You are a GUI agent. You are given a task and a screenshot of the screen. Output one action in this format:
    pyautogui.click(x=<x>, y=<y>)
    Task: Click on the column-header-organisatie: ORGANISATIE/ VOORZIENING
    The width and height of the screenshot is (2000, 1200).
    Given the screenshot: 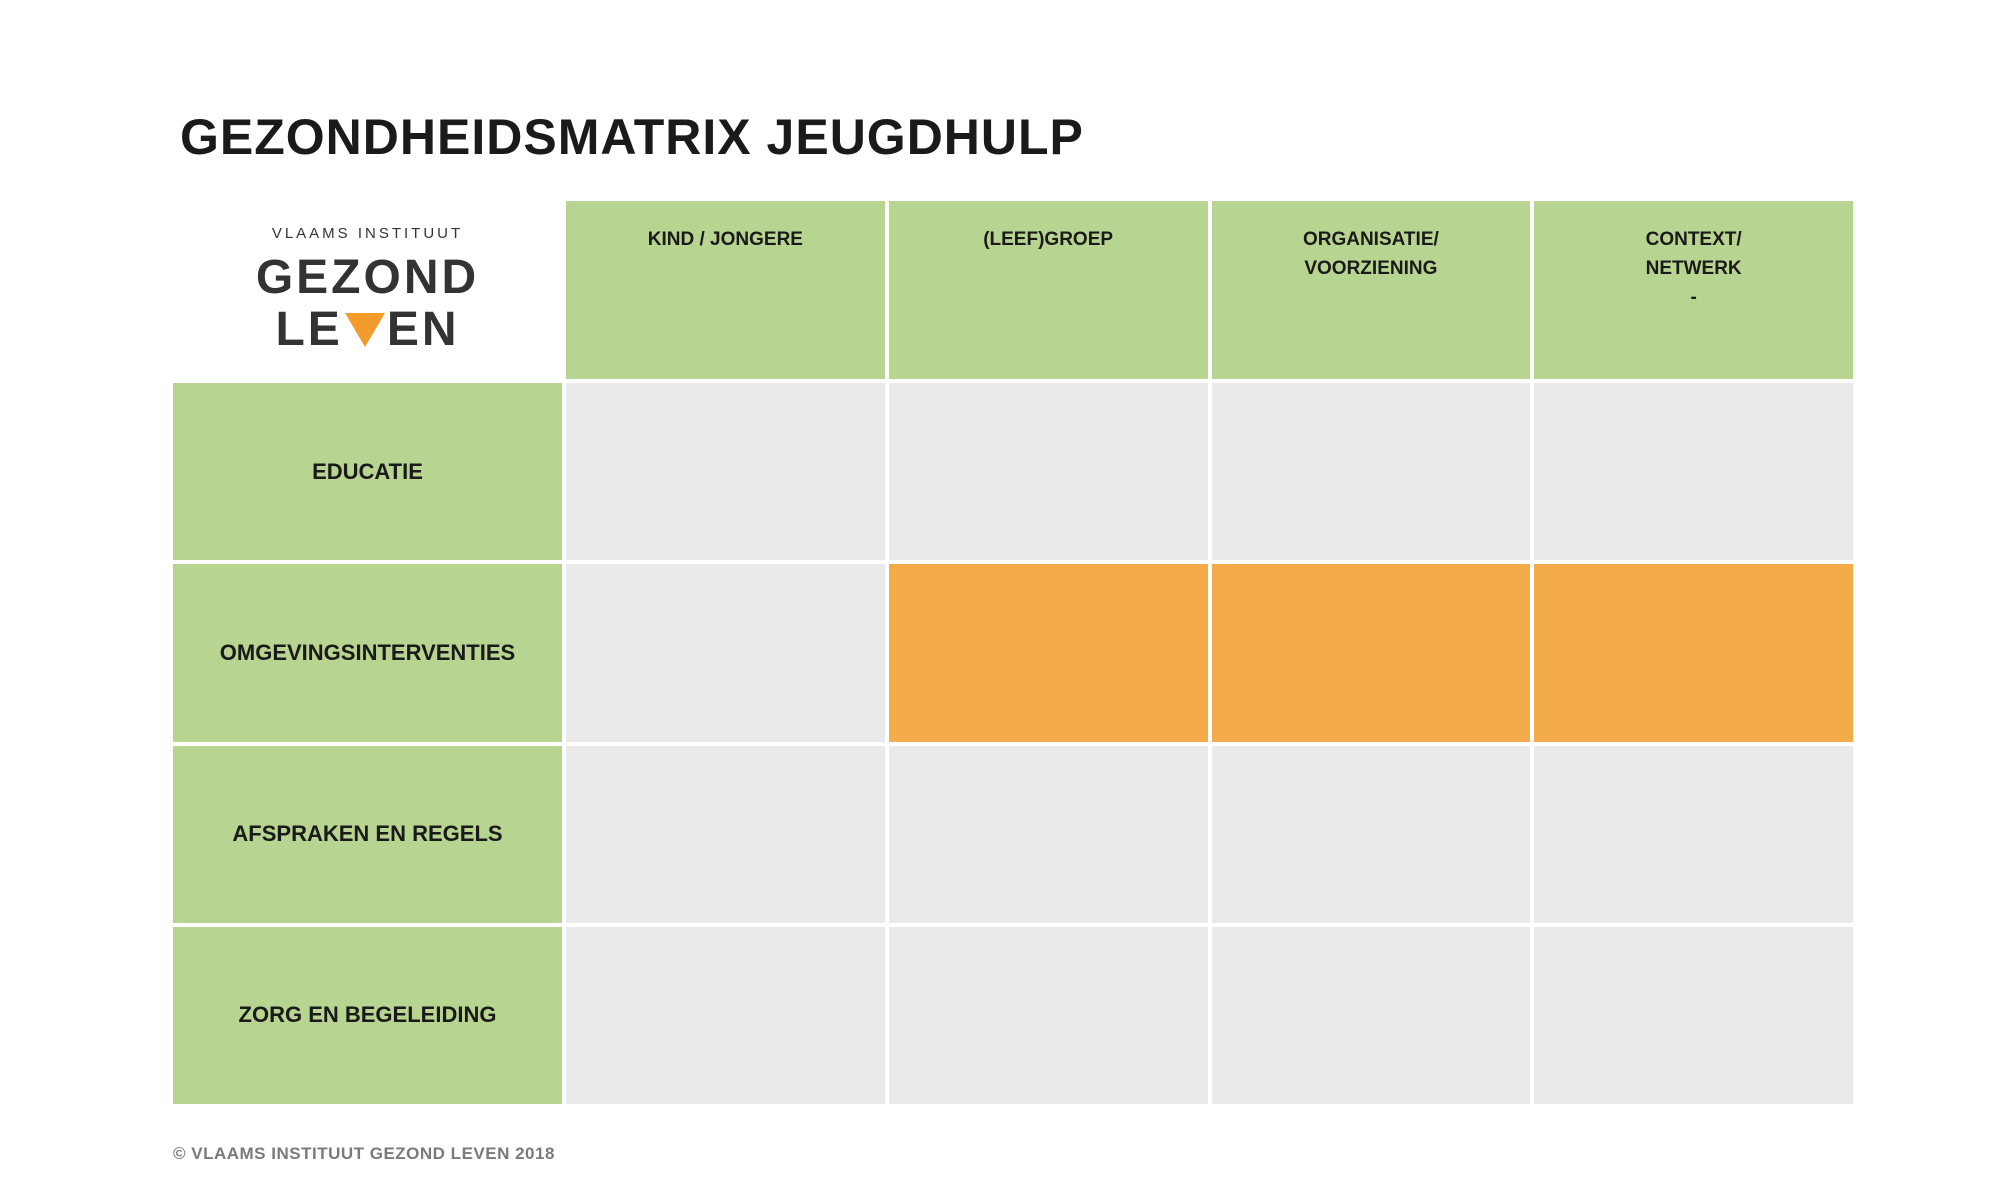 What is the action you would take?
    pyautogui.click(x=1371, y=290)
    